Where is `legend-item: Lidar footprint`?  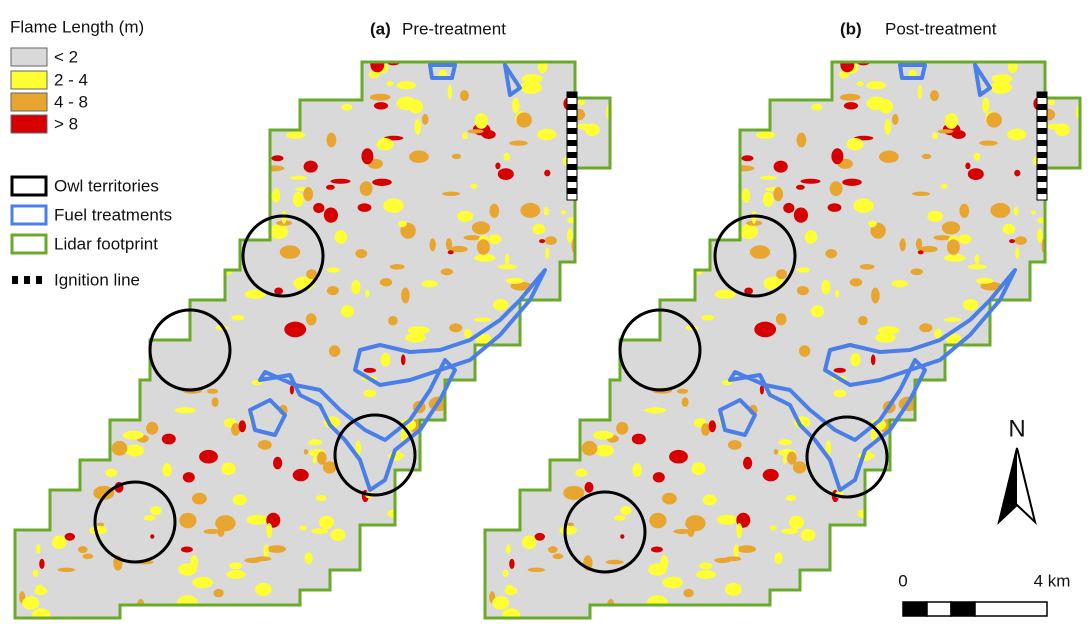
legend-item: Lidar footprint is located at coordinates (106, 243).